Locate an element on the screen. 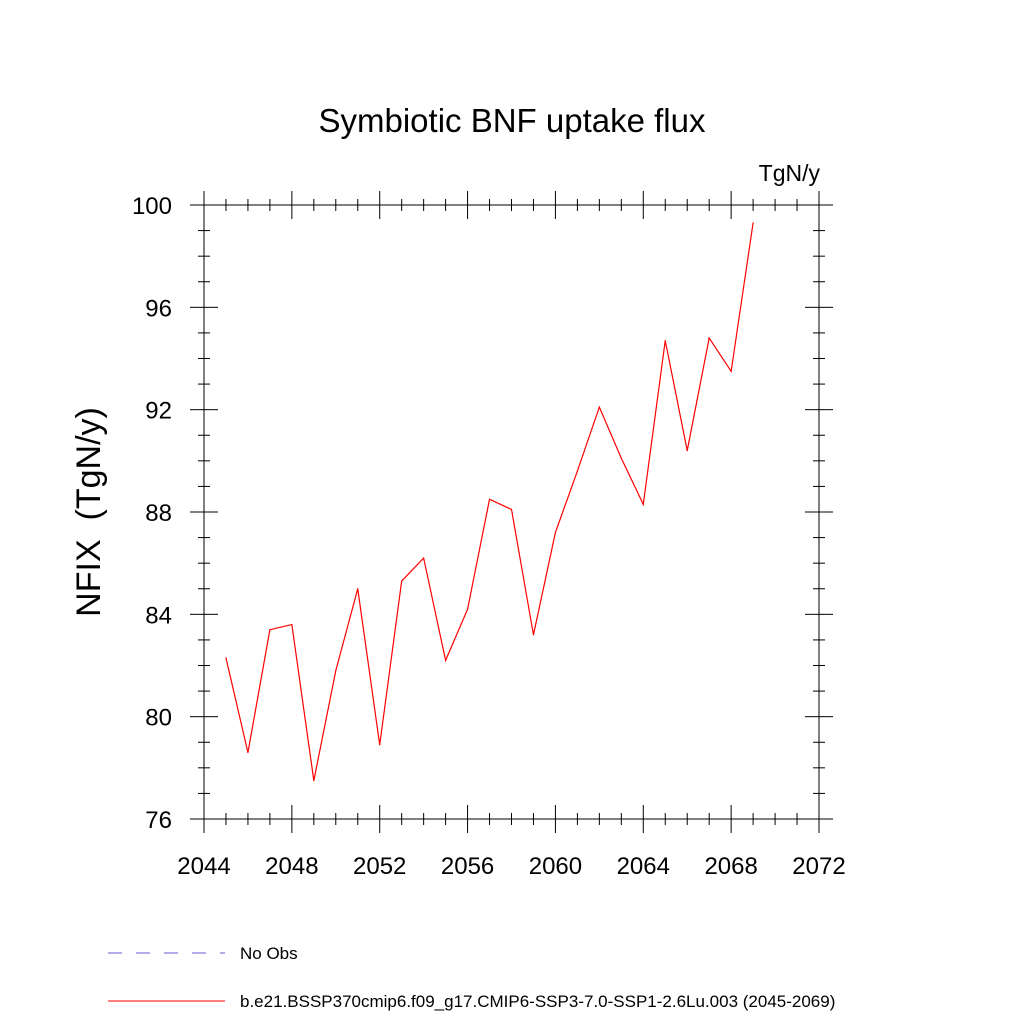 The height and width of the screenshot is (1024, 1024). y-tick-label: 92 is located at coordinates (158, 411).